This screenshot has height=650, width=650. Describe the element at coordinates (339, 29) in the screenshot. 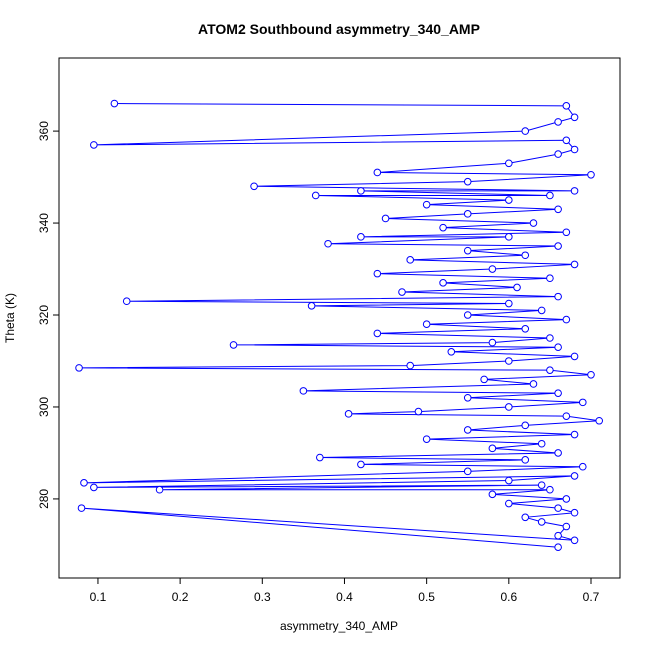

I see `chart-title: ATOM2 Southbound asymmetry_340_AMP` at that location.